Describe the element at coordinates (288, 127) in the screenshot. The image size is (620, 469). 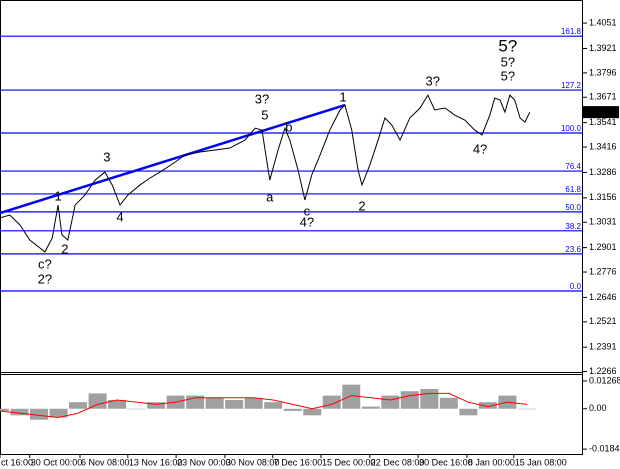
I see `wave-label: b` at that location.